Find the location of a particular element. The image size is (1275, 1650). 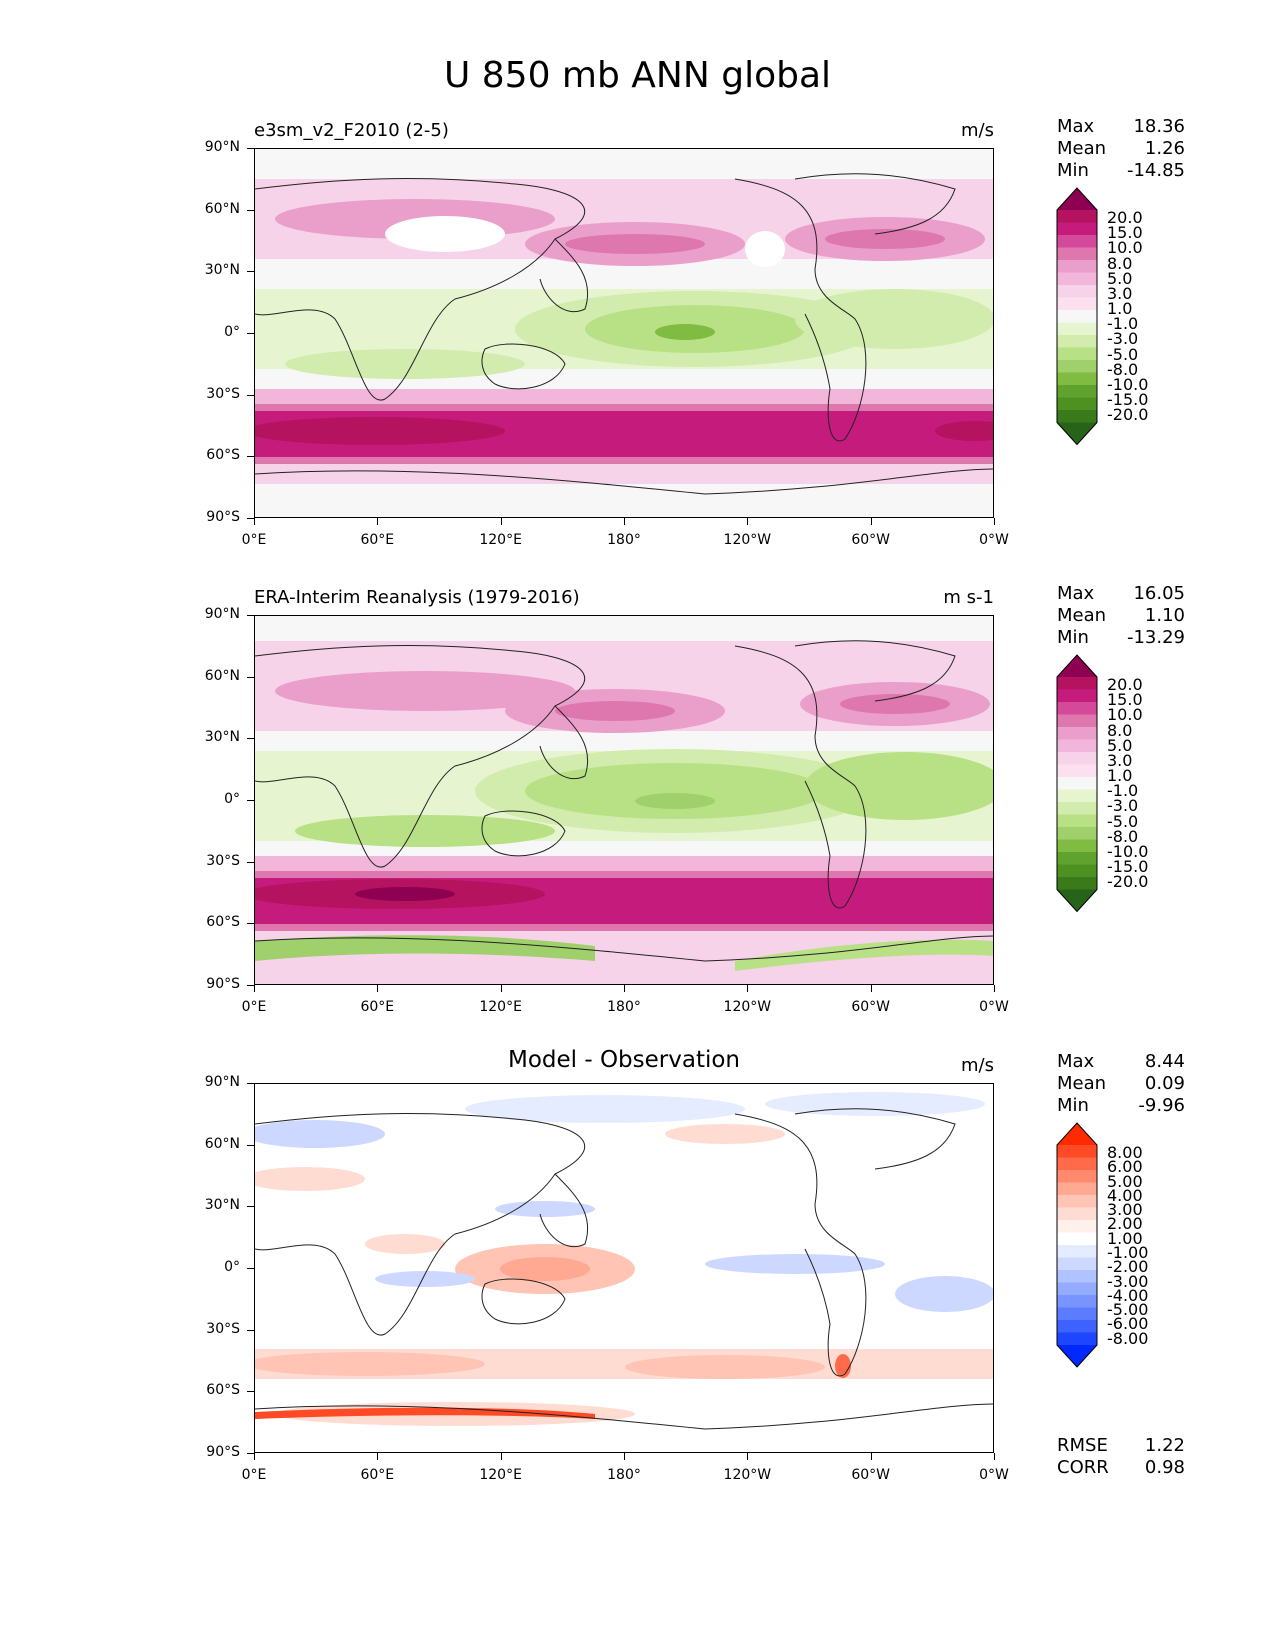

lat-tick-label: 0° is located at coordinates (232, 332).